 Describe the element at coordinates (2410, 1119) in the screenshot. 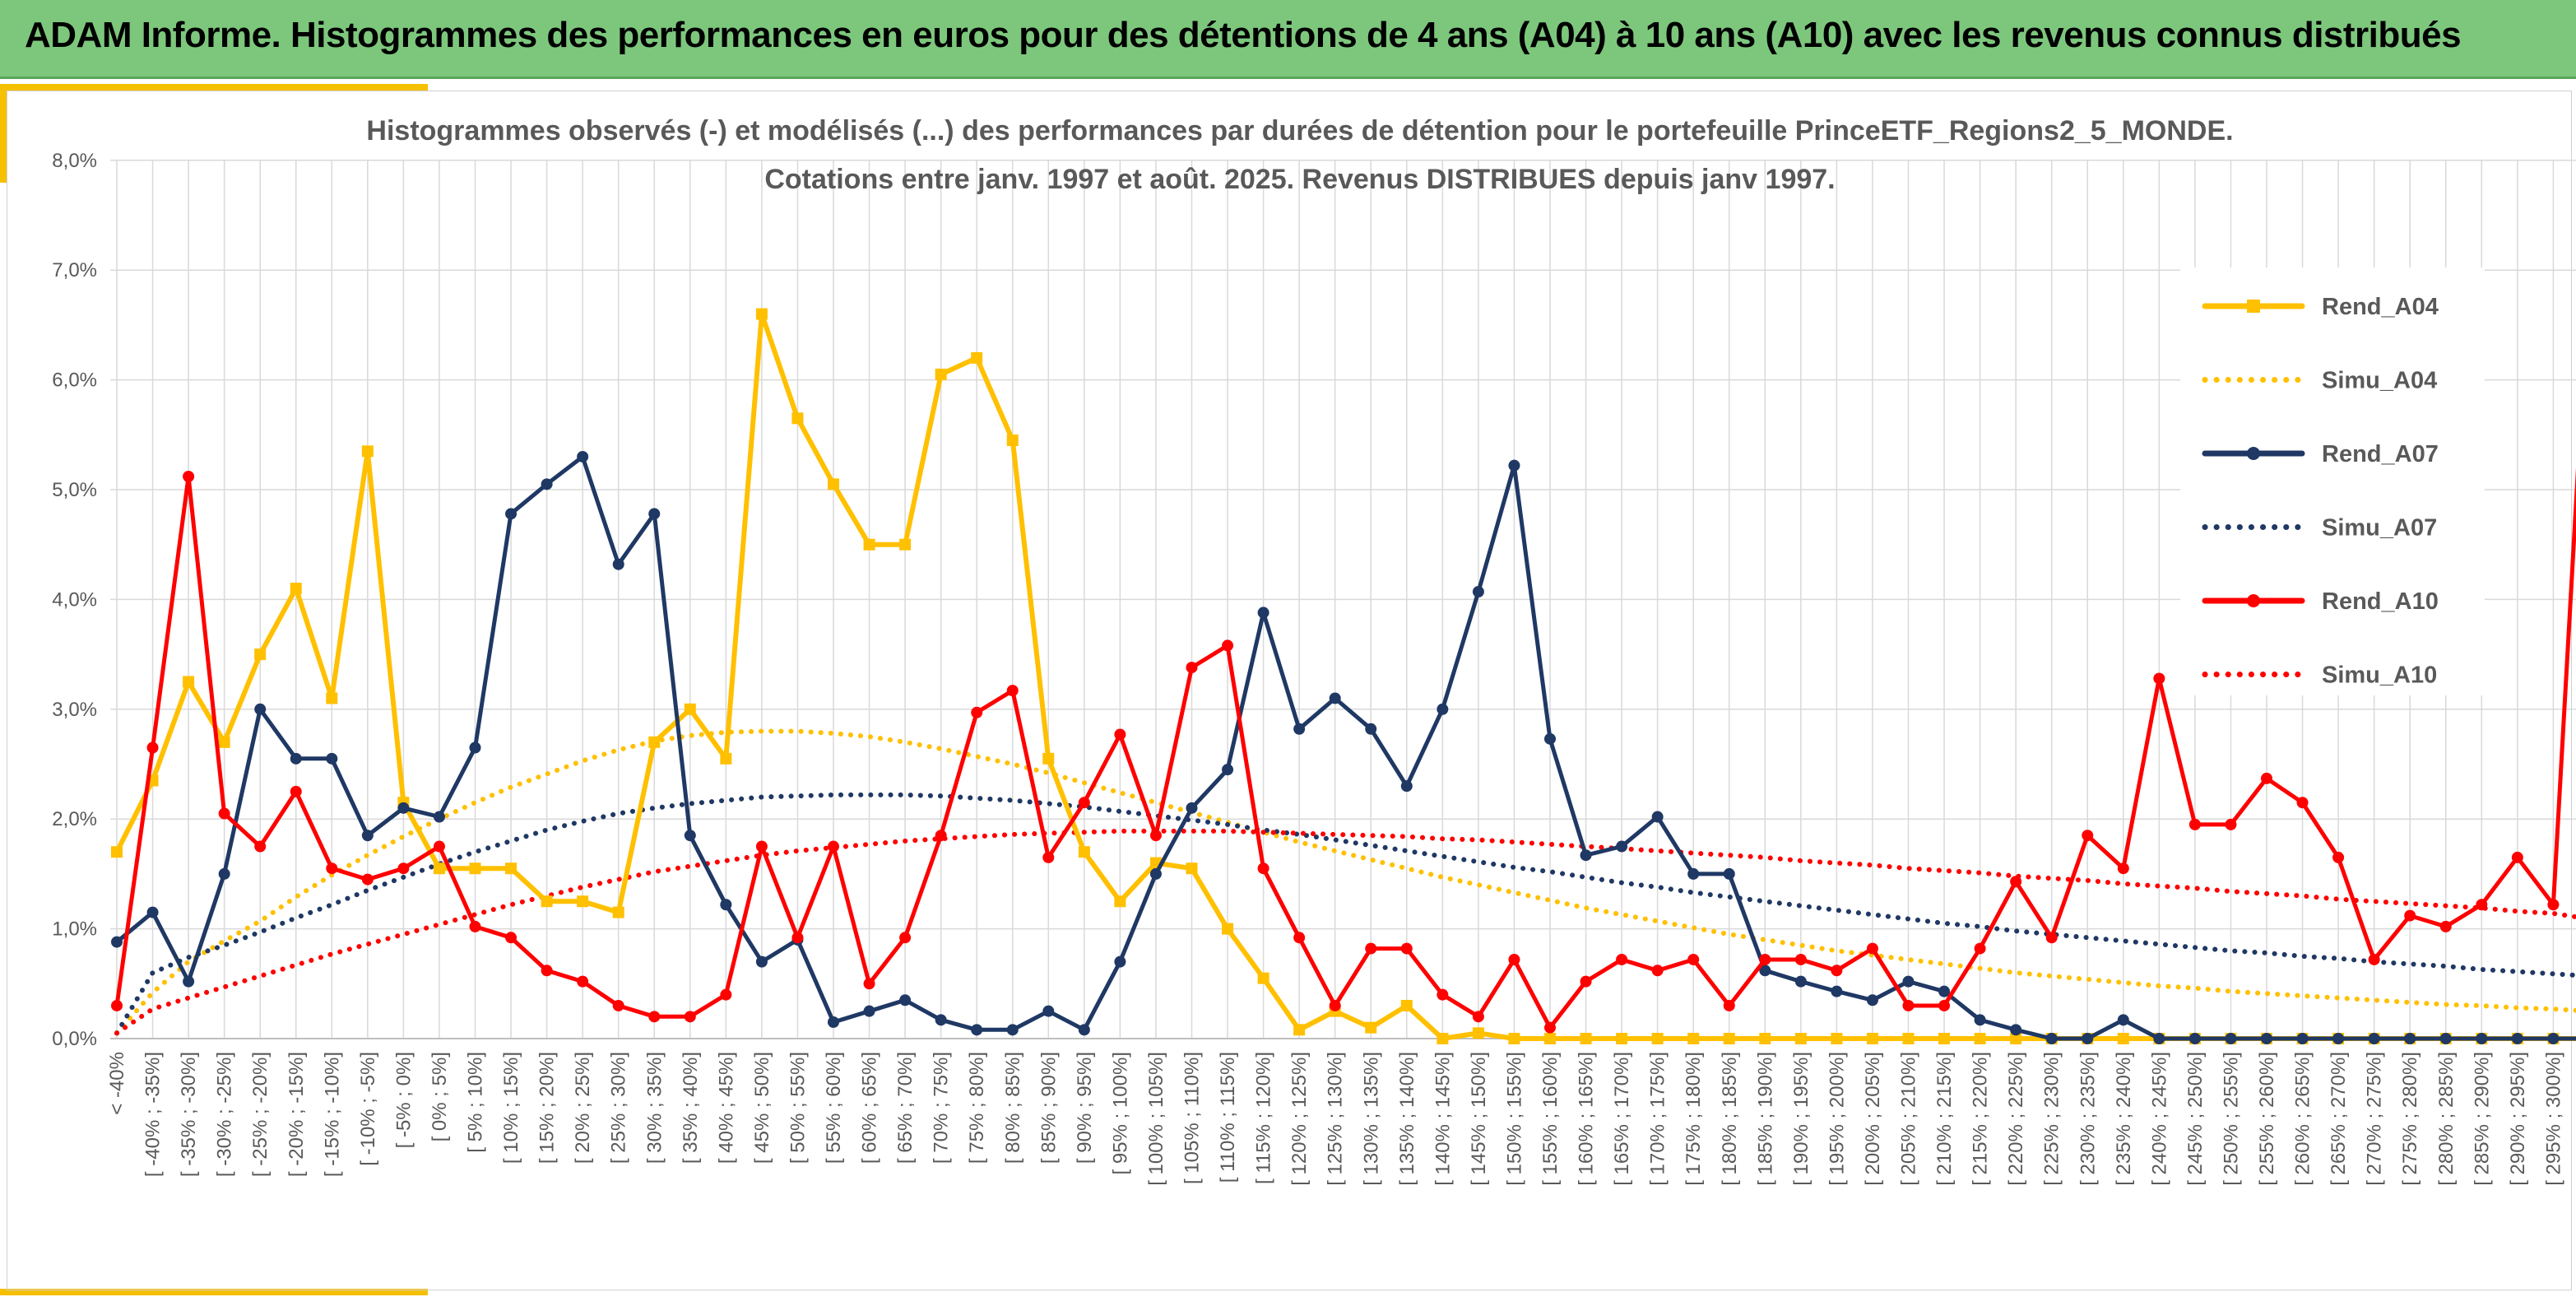

I see `x-tick-label: [ 275% ; 280%]` at that location.